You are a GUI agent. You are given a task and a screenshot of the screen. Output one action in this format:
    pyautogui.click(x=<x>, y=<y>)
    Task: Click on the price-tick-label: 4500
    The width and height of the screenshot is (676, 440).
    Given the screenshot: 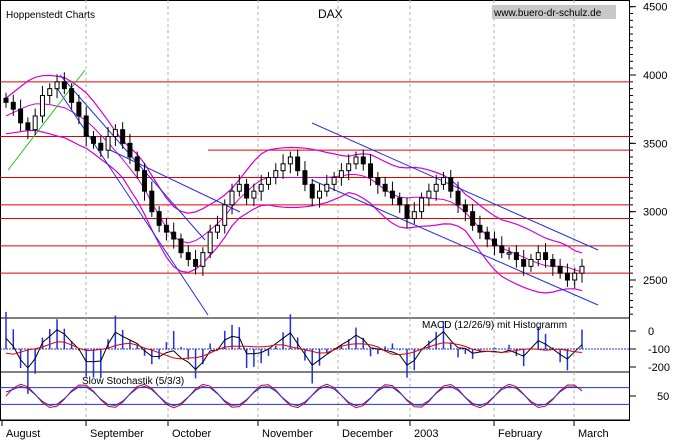 What is the action you would take?
    pyautogui.click(x=655, y=8)
    